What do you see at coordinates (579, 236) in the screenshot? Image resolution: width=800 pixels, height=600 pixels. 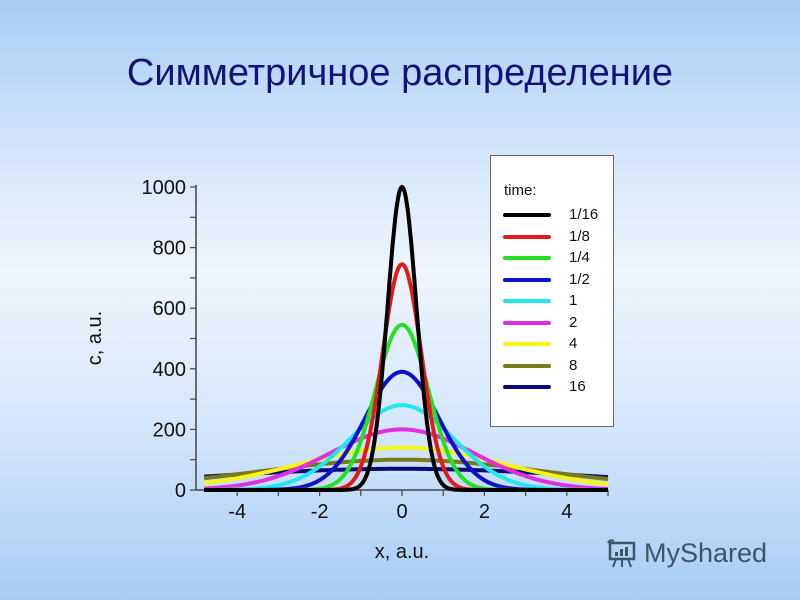 I see `legend-label: 1/8` at bounding box center [579, 236].